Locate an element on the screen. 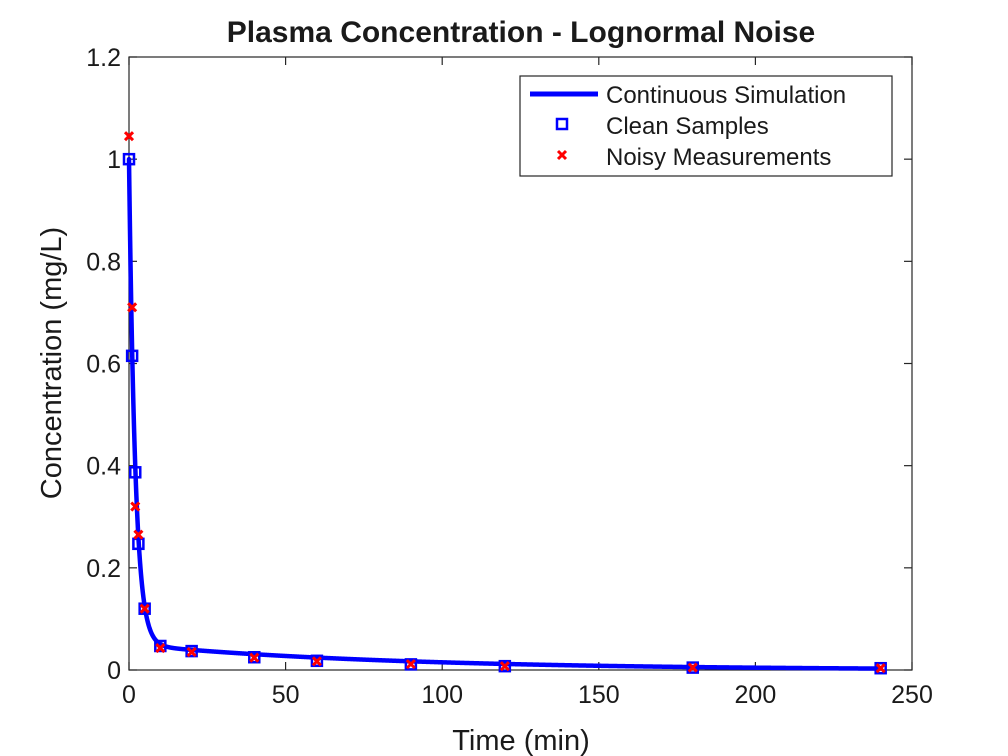  y-tick-label: 0.2 is located at coordinates (103, 569).